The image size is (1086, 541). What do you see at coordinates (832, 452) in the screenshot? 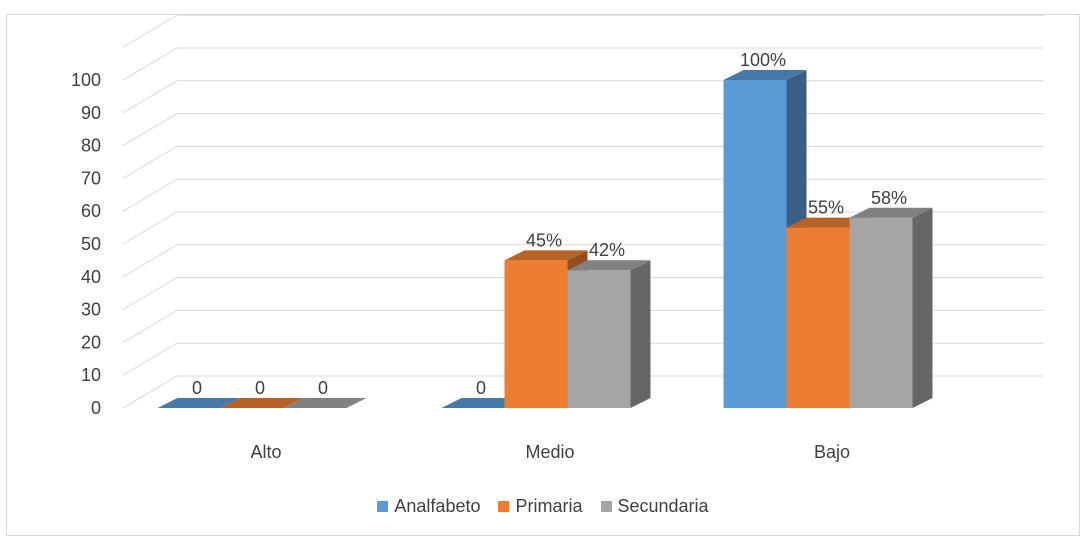
I see `x-tick-label: Bajo` at bounding box center [832, 452].